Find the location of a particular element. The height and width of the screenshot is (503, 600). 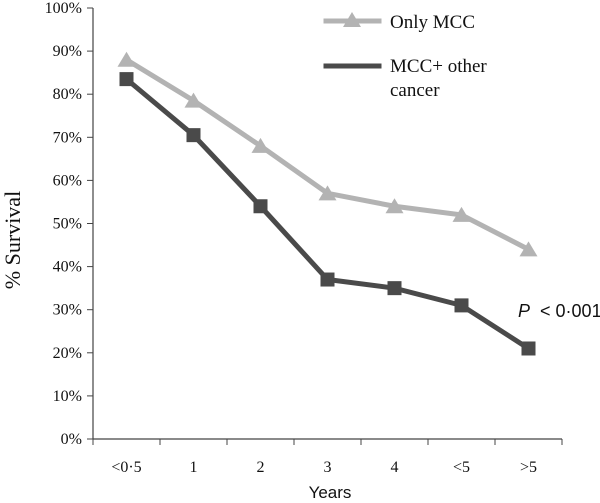

x-tick-label: <5 is located at coordinates (461, 467).